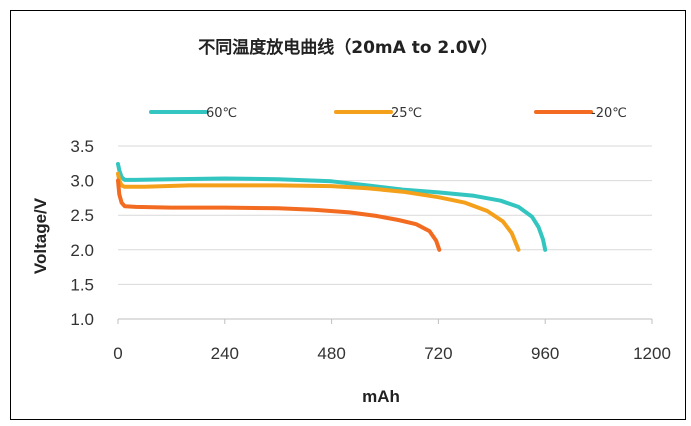 The height and width of the screenshot is (426, 691). Describe the element at coordinates (221, 113) in the screenshot. I see `legend-label-0: 60℃` at that location.